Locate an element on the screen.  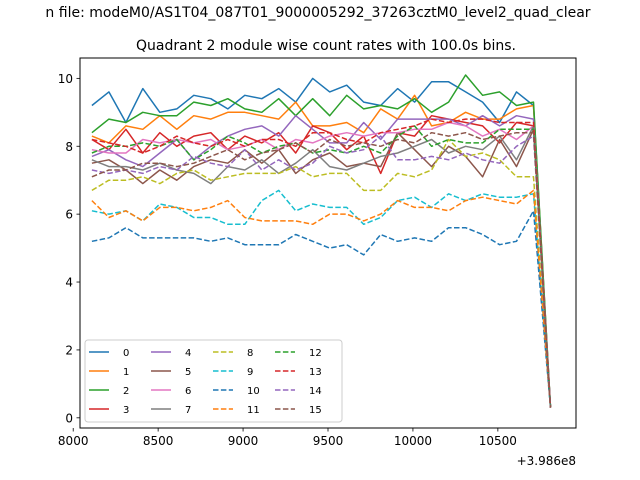
y-tick-label: 8 is located at coordinates (69, 147).